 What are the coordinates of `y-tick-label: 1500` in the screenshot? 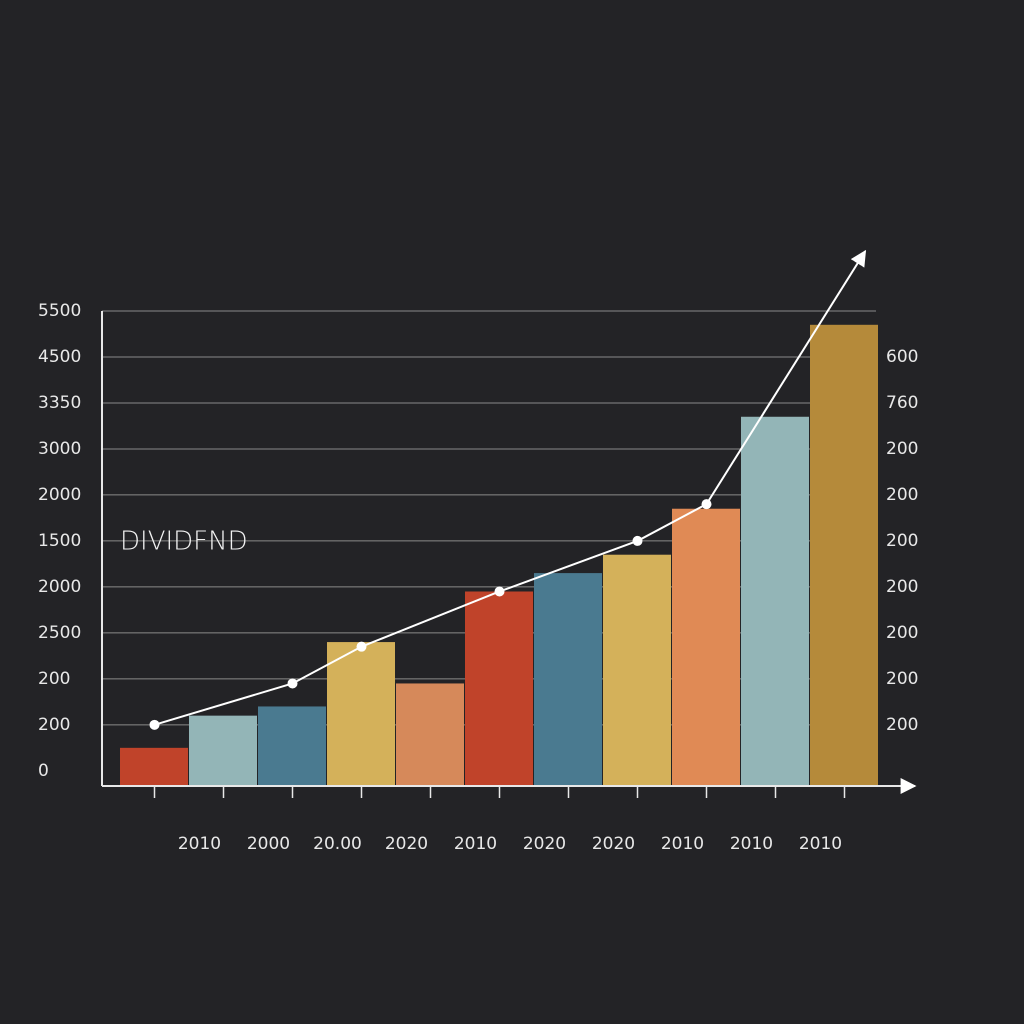 It's located at (59, 541).